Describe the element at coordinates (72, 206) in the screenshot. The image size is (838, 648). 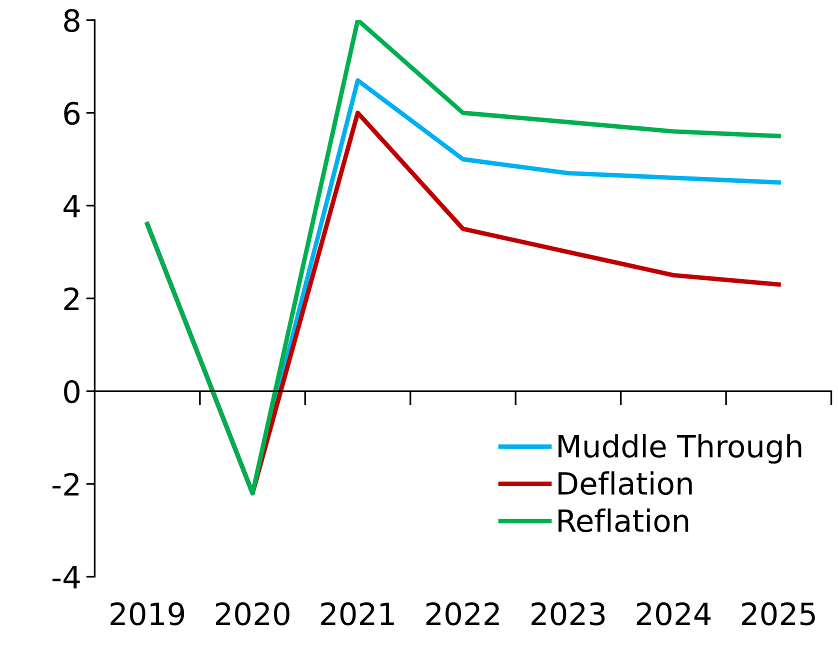
I see `y-tick-label: 4` at that location.